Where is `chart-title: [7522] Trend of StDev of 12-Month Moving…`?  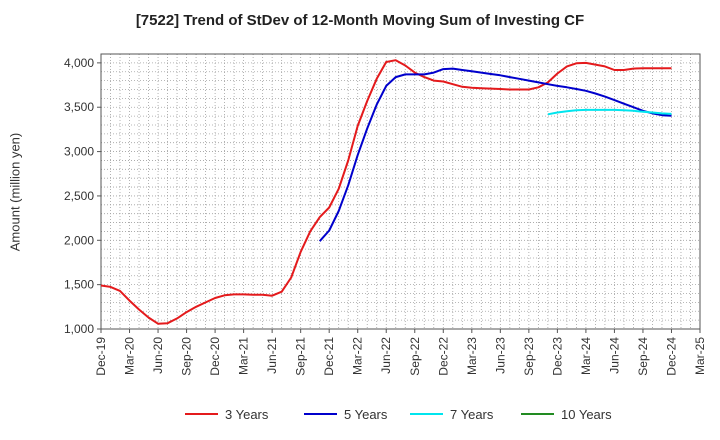
chart-title: [7522] Trend of StDev of 12-Month Moving… is located at coordinates (360, 20).